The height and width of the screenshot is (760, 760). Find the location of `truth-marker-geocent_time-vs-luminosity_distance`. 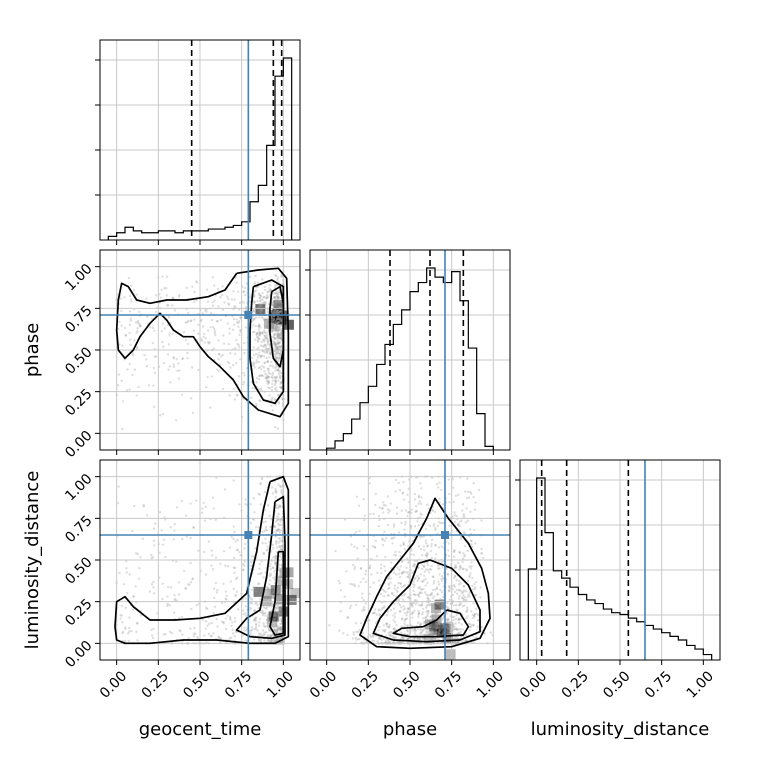

truth-marker-geocent_time-vs-luminosity_distance is located at coordinates (248, 535).